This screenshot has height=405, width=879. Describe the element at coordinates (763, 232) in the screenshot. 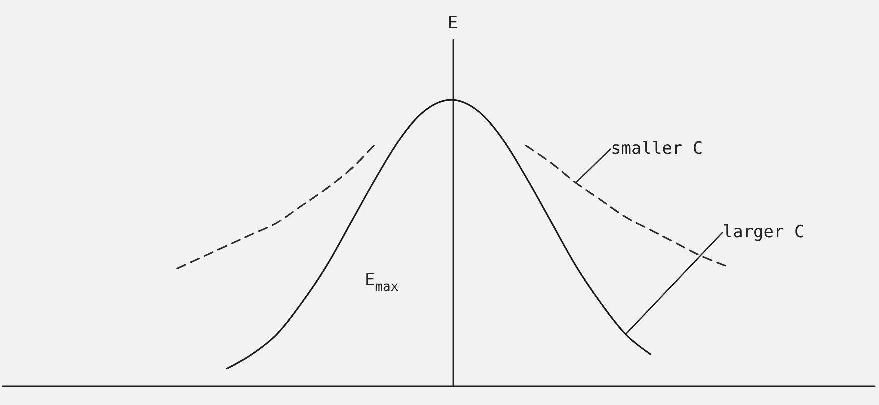

I see `text: larger C` at that location.